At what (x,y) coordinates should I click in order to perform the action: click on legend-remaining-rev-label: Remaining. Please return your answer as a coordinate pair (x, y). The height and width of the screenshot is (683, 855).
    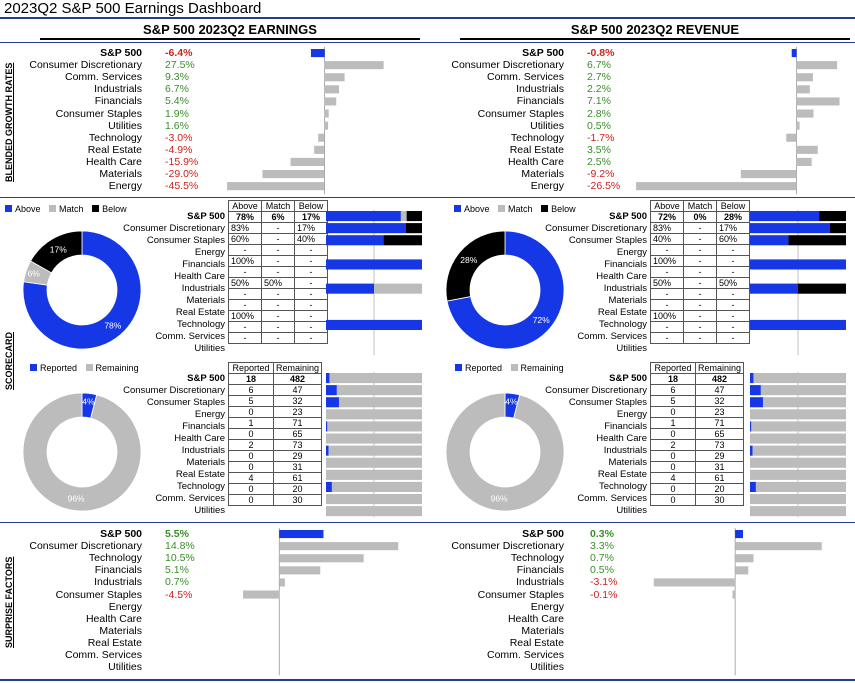
    Looking at the image, I should click on (542, 368).